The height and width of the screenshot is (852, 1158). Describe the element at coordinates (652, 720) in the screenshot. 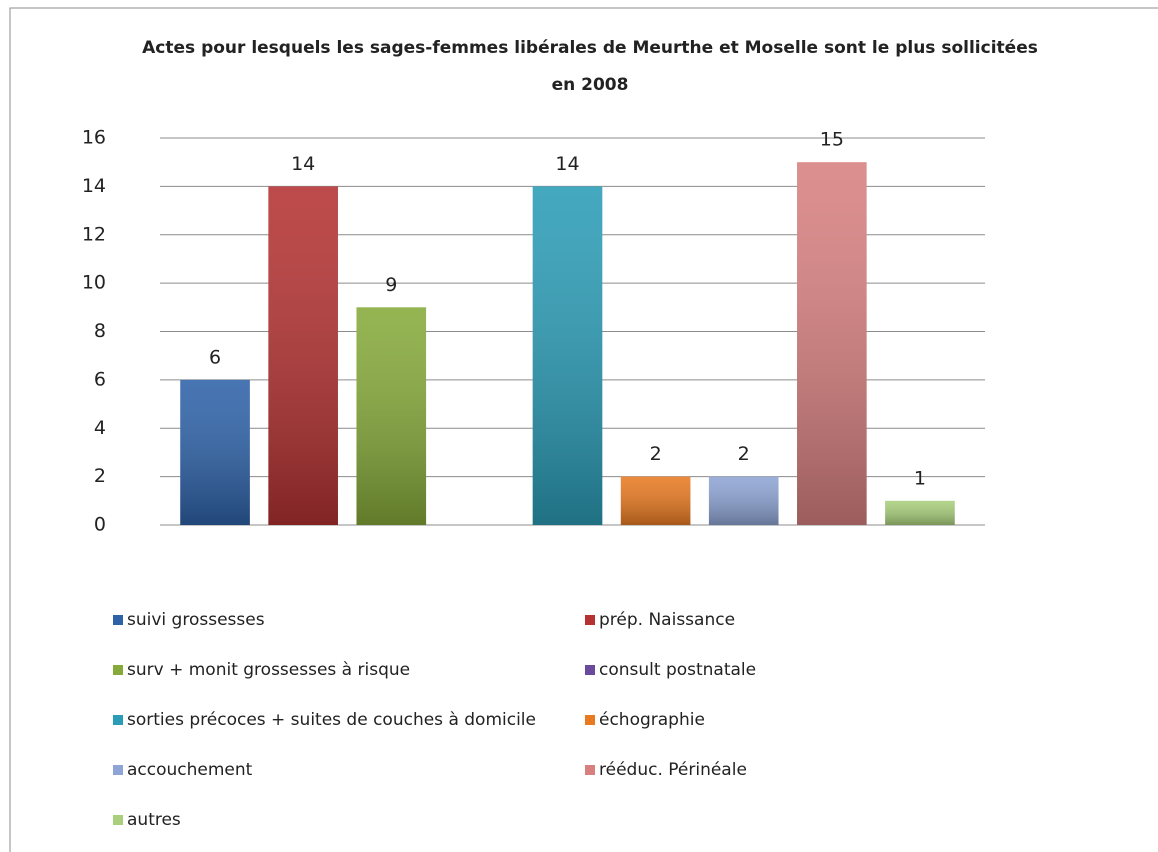

I see `legend-label: échographie` at that location.